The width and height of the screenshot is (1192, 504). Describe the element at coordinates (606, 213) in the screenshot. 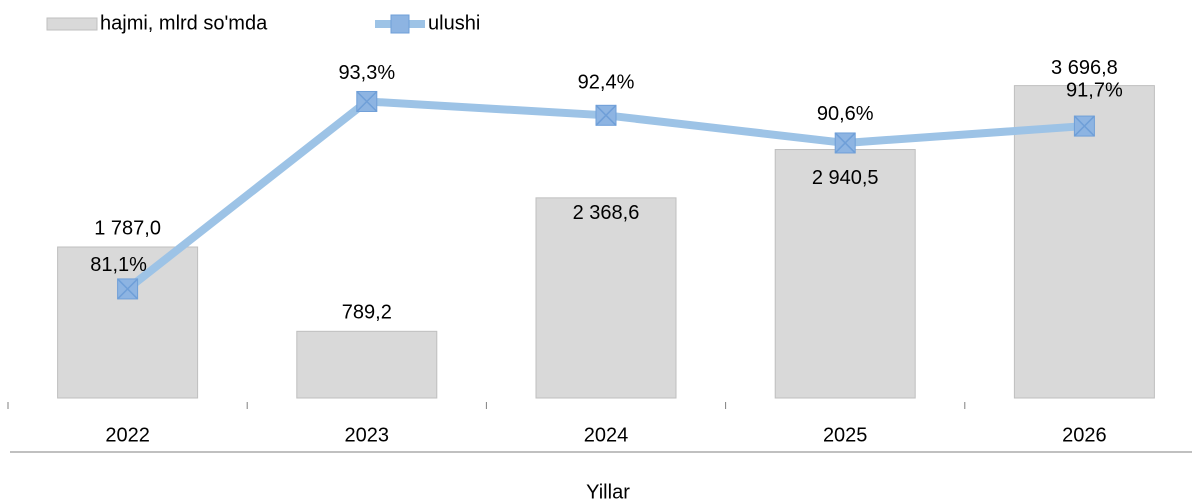

I see `bar-value-label: 2 368,6` at that location.